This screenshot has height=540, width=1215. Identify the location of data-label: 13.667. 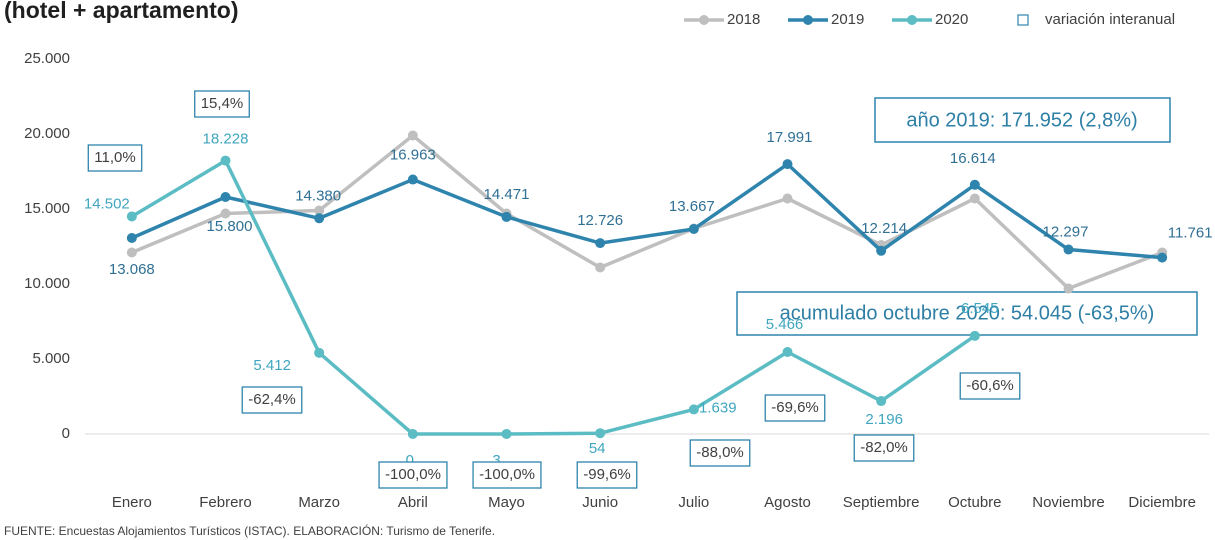
(692, 206).